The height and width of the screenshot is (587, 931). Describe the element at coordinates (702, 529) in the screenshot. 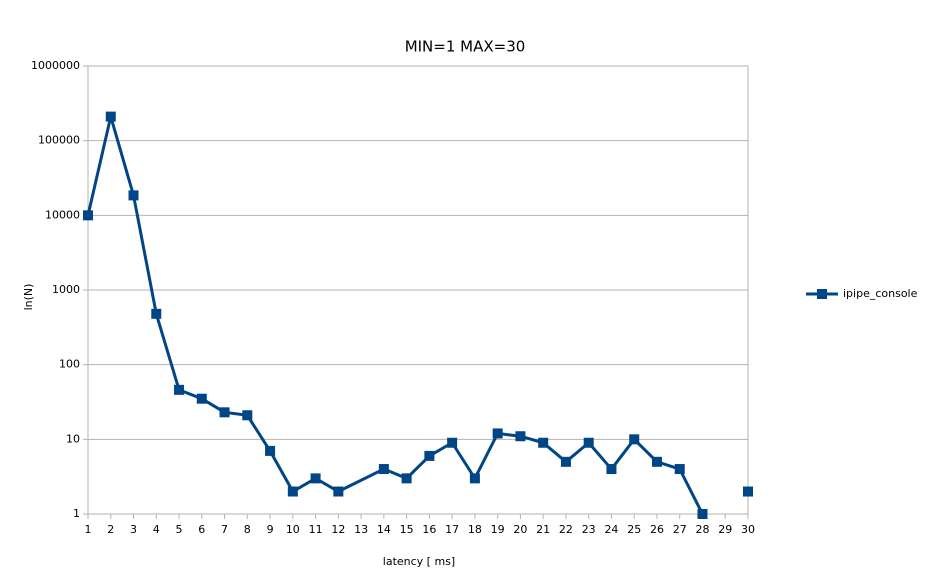

I see `x-tick-label: 28` at that location.